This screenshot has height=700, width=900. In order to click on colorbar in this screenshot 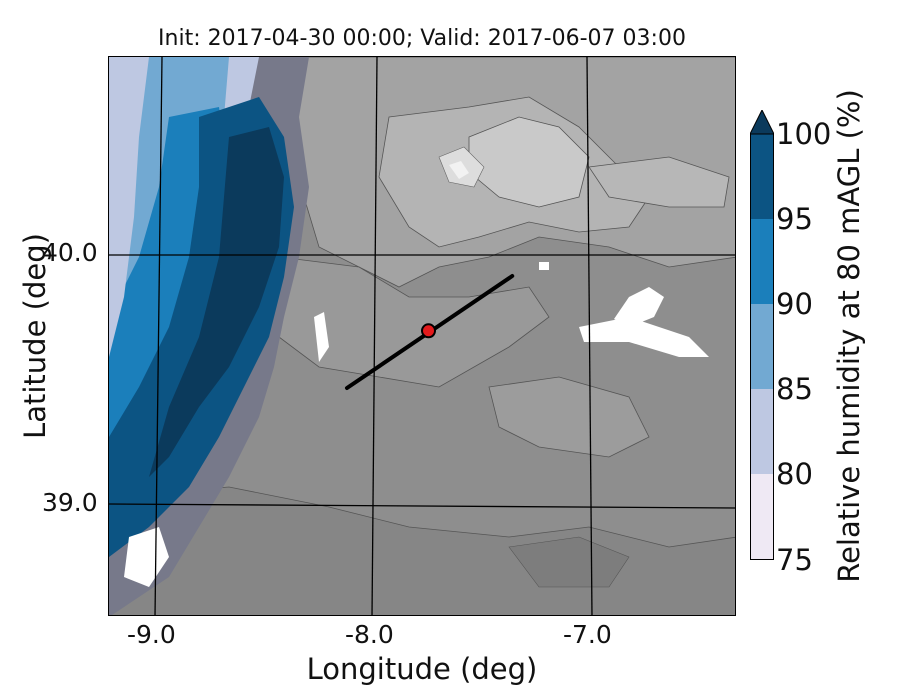, I will do `click(762, 335)`.